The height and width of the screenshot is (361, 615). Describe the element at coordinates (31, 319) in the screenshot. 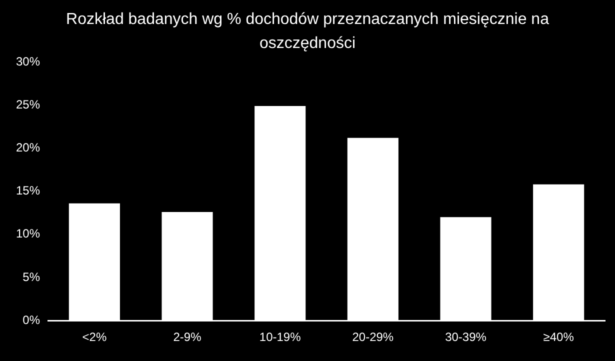

I see `y-tick-label: 0%` at that location.